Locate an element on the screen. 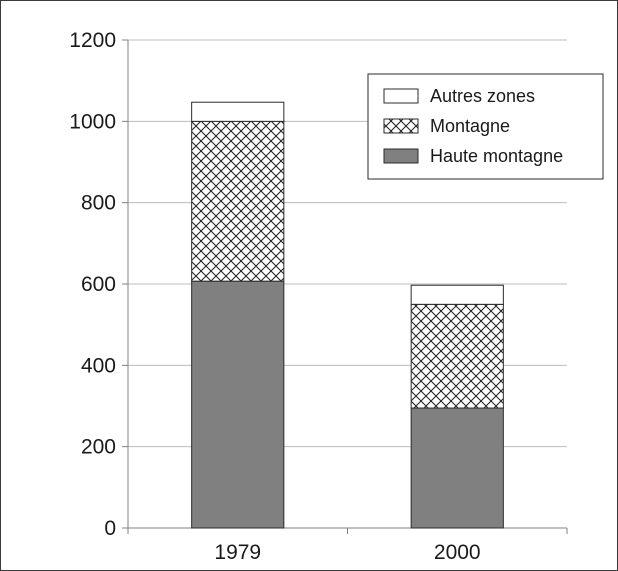 The image size is (618, 571). bar-segment-montagne-2000 is located at coordinates (457, 356).